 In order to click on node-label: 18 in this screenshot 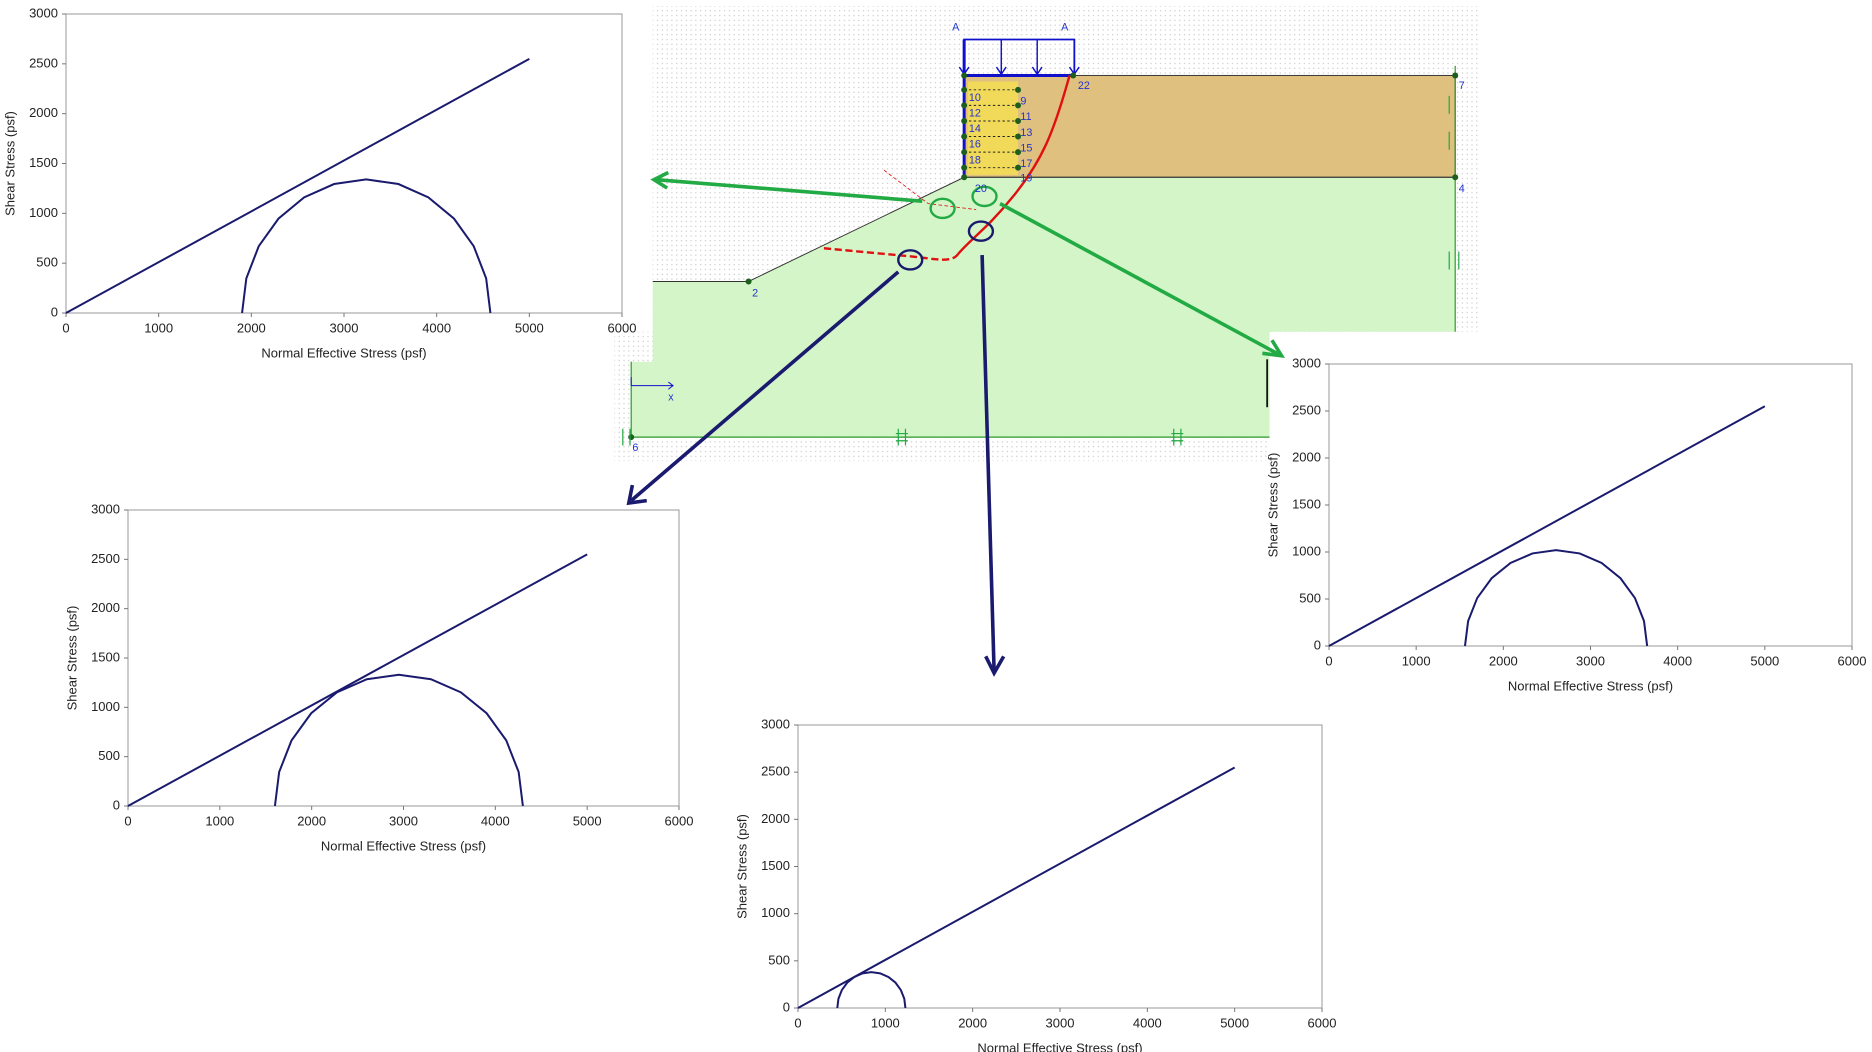, I will do `click(975, 160)`.